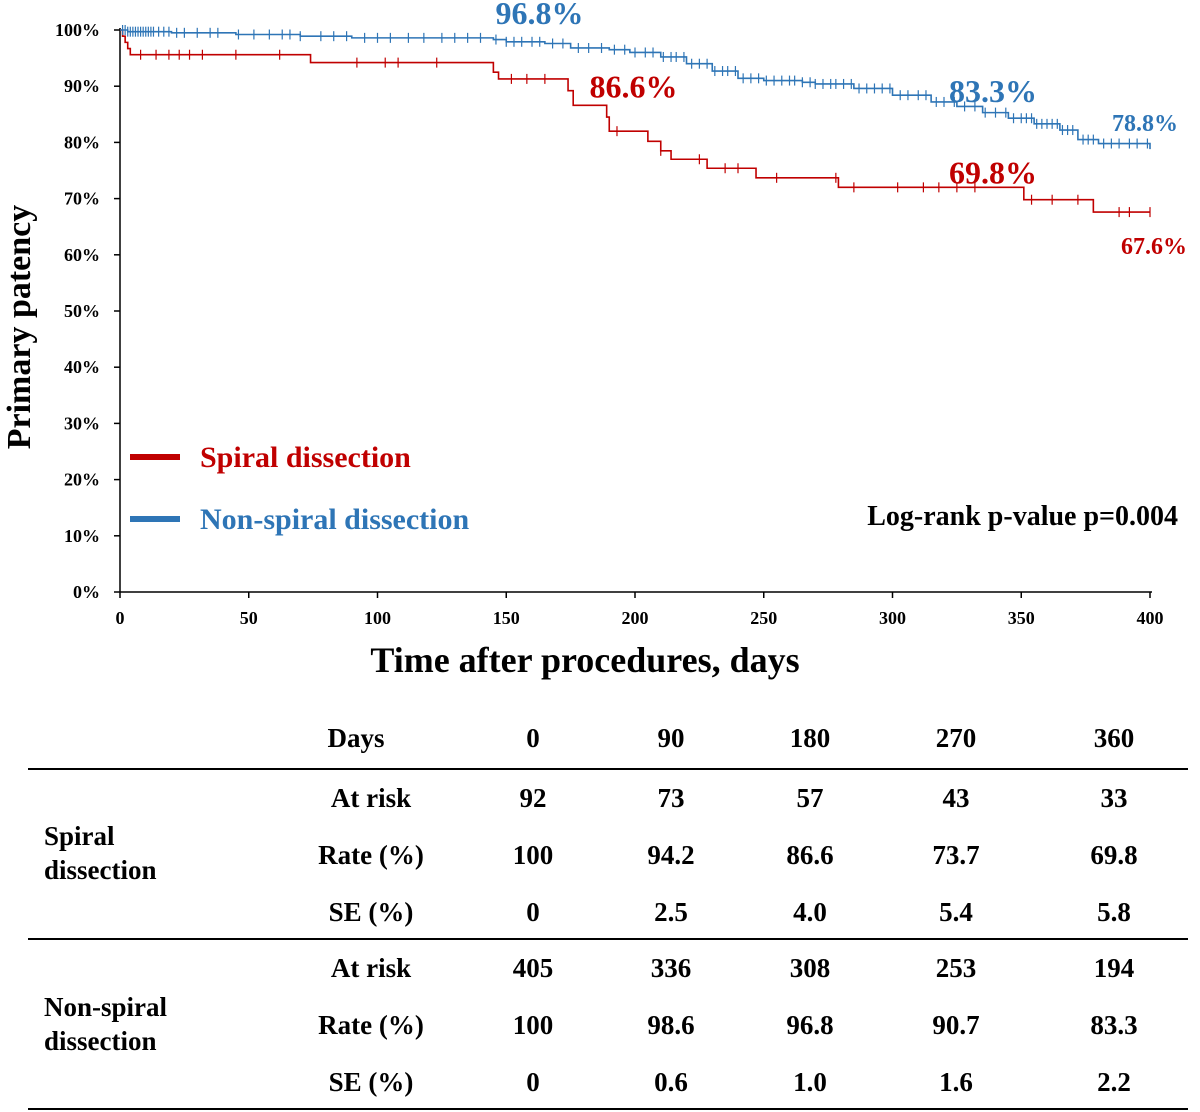 This screenshot has height=1112, width=1200. Describe the element at coordinates (249, 618) in the screenshot. I see `x-tick-label: 50` at that location.